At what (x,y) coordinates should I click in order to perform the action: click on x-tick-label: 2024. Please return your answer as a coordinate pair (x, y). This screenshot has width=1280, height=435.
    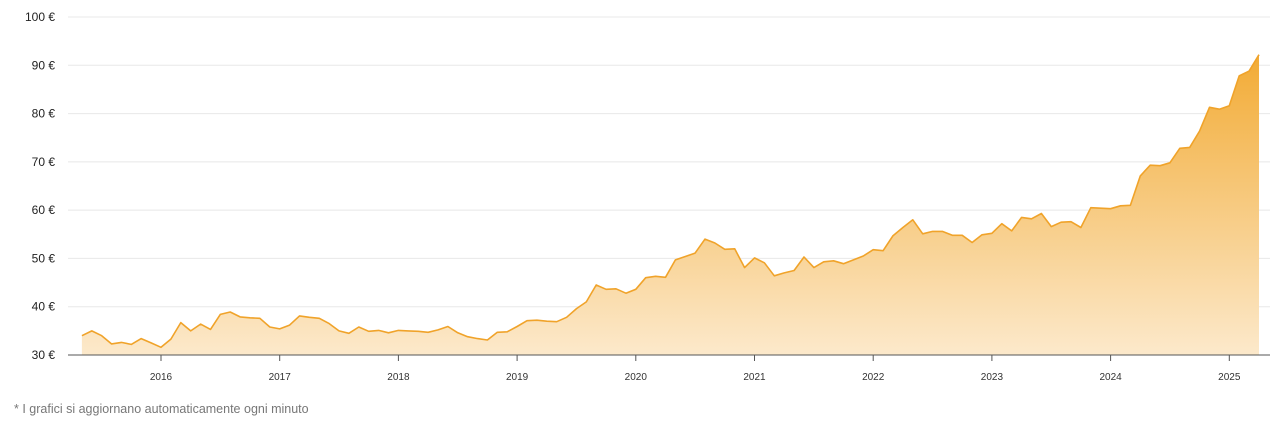
    Looking at the image, I should click on (1110, 377).